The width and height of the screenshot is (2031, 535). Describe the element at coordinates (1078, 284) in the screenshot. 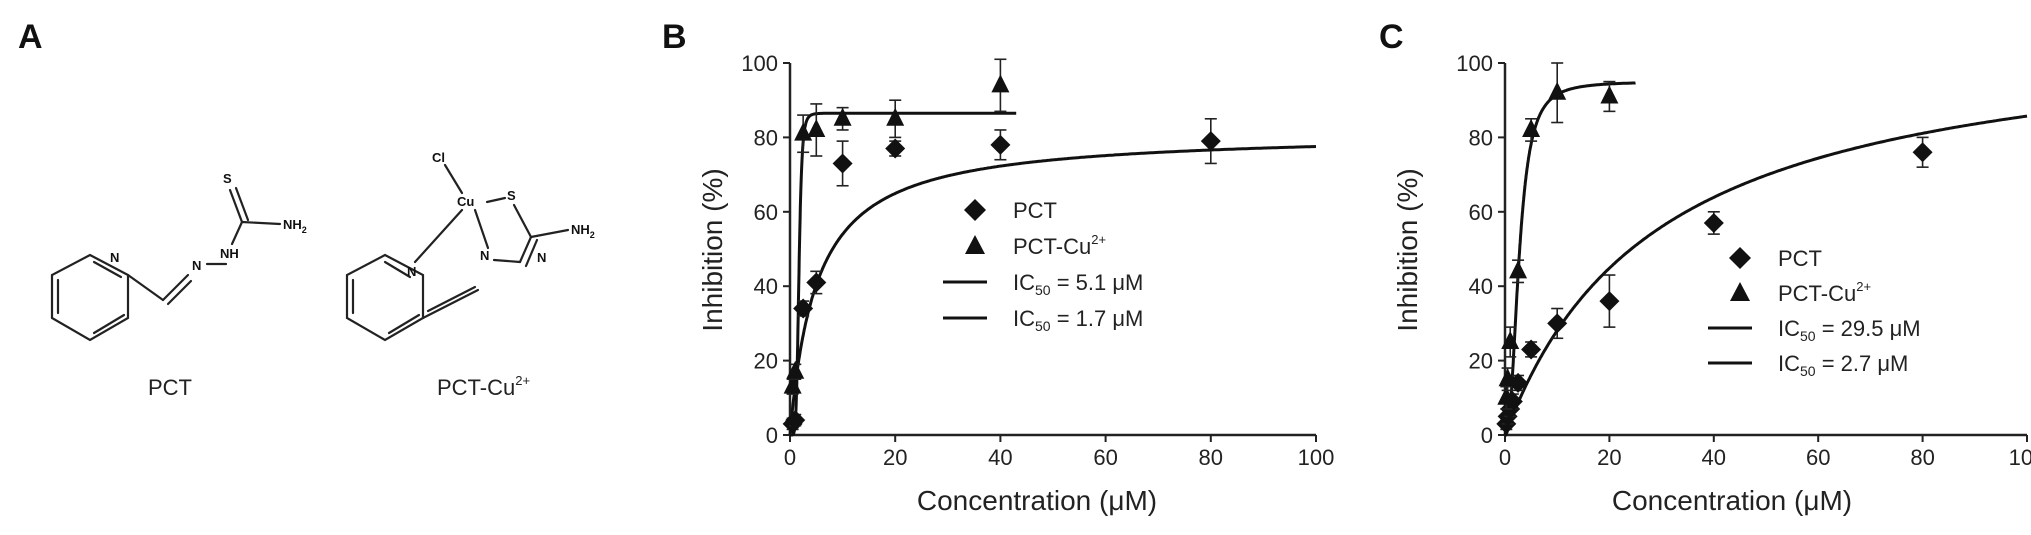

I see `legend-label: IC50 = 5.1 μM` at that location.